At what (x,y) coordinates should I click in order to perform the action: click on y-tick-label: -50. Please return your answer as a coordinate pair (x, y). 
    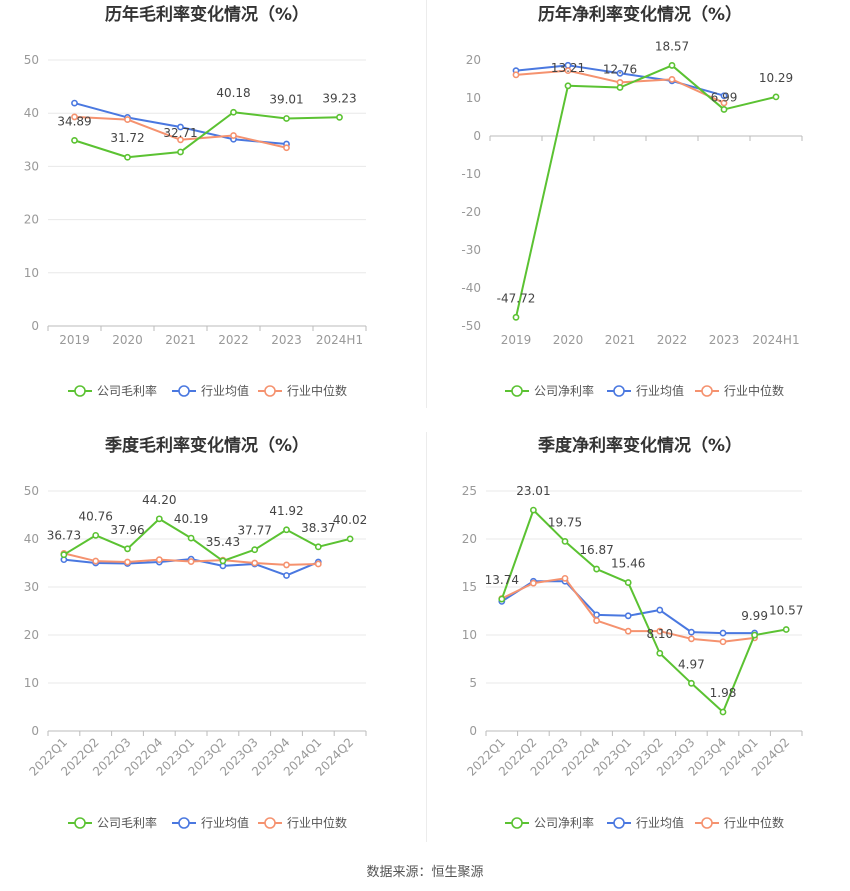
    Looking at the image, I should click on (471, 326).